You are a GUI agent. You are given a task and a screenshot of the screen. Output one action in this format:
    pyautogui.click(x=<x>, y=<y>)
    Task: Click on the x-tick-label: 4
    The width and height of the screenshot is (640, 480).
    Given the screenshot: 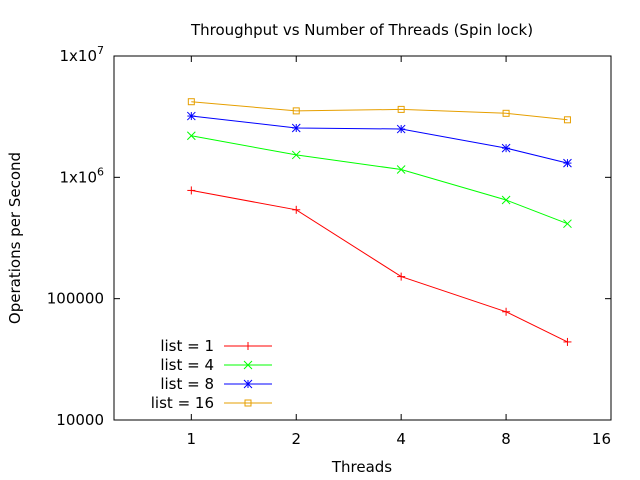 What is the action you would take?
    pyautogui.click(x=401, y=439)
    